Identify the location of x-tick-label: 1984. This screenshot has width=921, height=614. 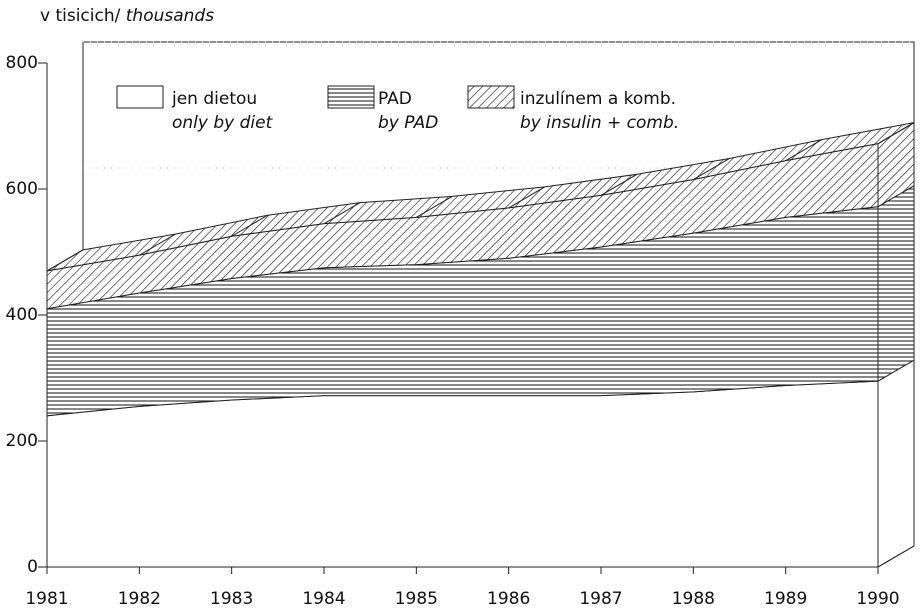
(323, 599).